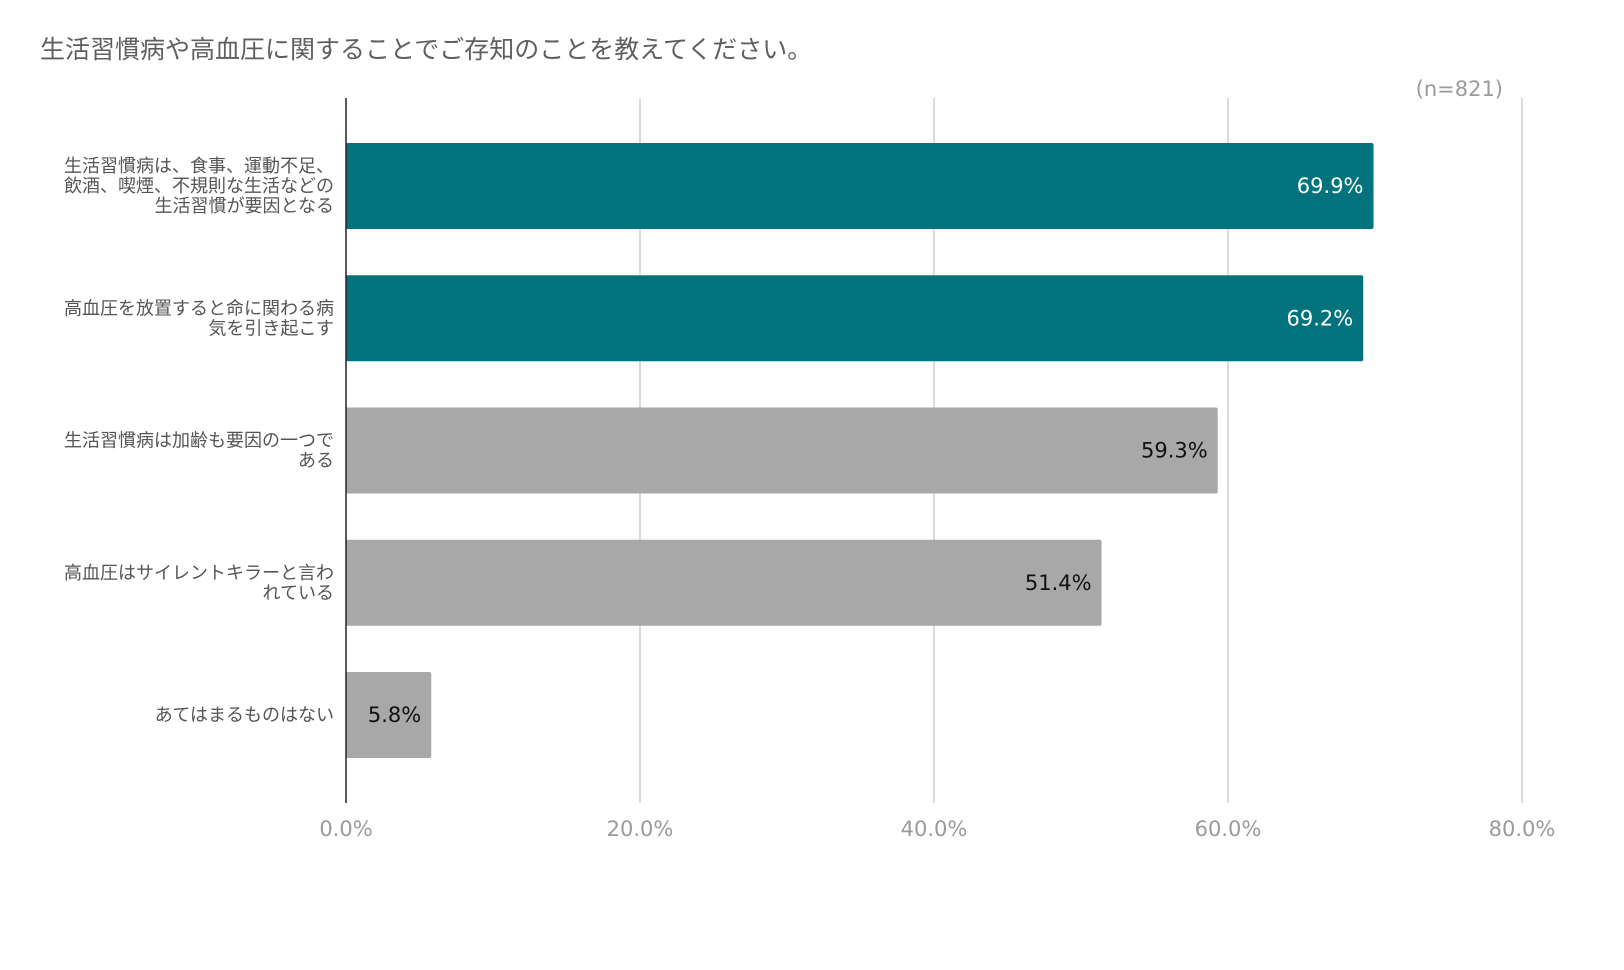 This screenshot has width=1624, height=970. I want to click on x-tick-label: 80.0%, so click(1522, 829).